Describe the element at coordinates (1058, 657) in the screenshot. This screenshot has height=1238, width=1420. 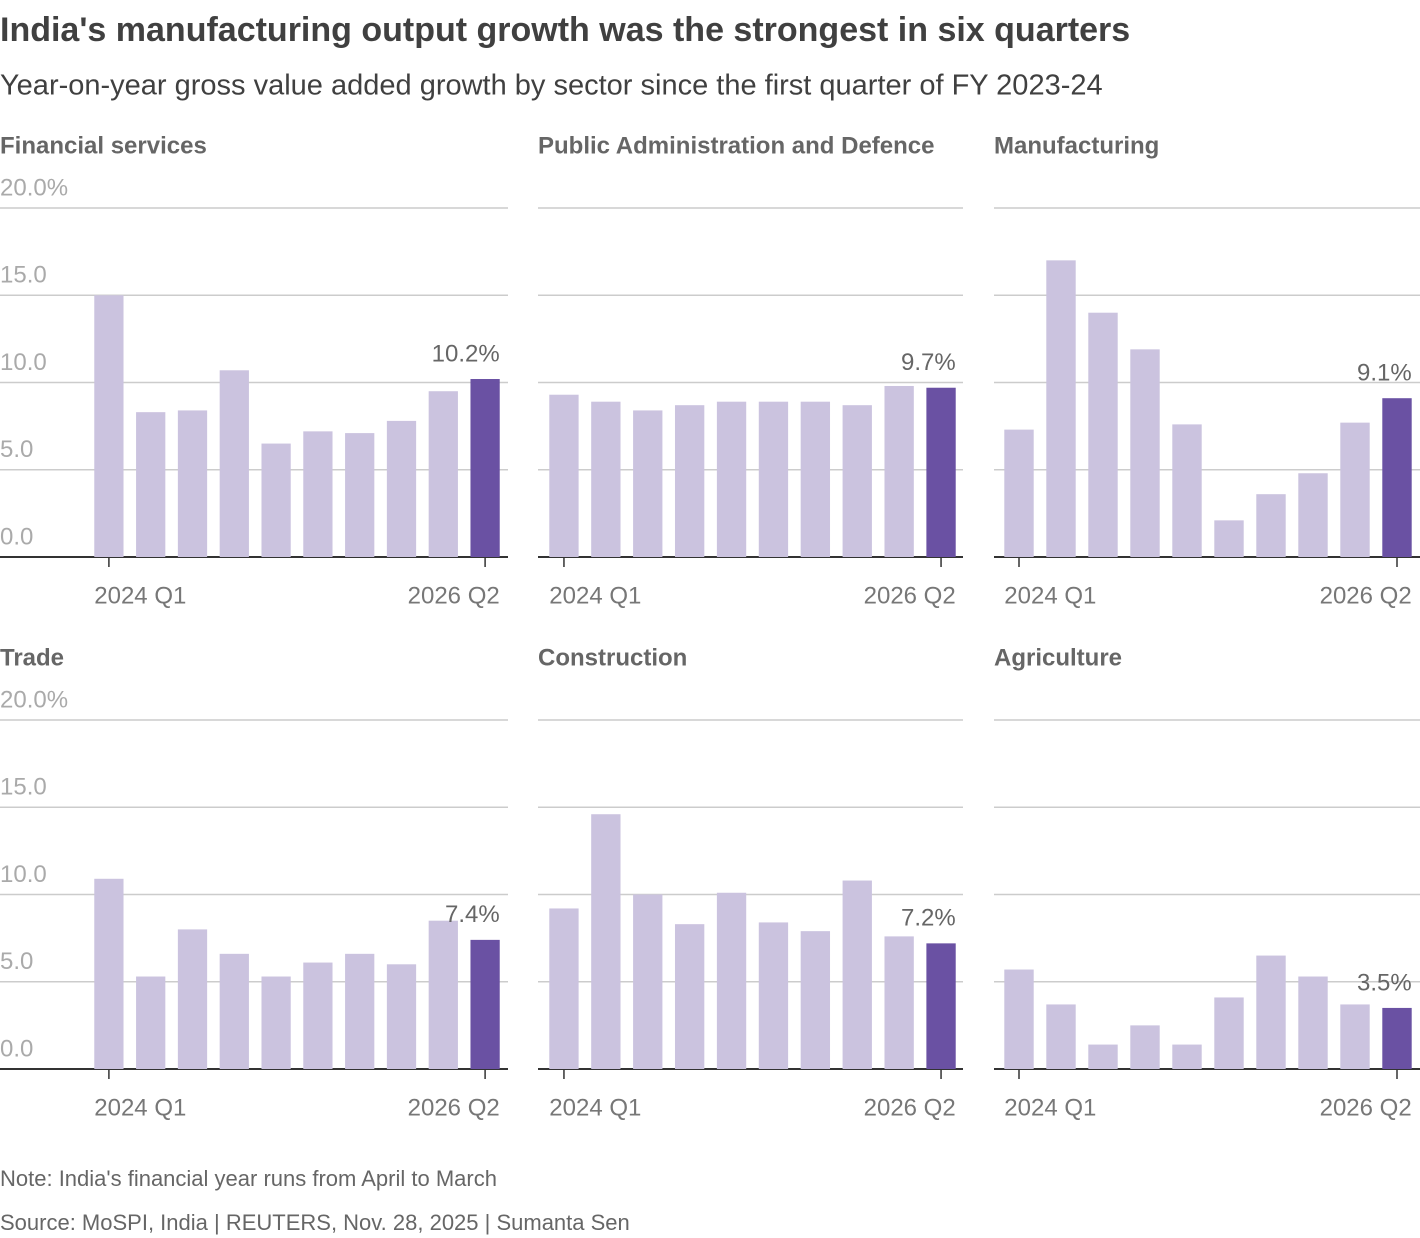
I see `panel-title: Agriculture` at that location.